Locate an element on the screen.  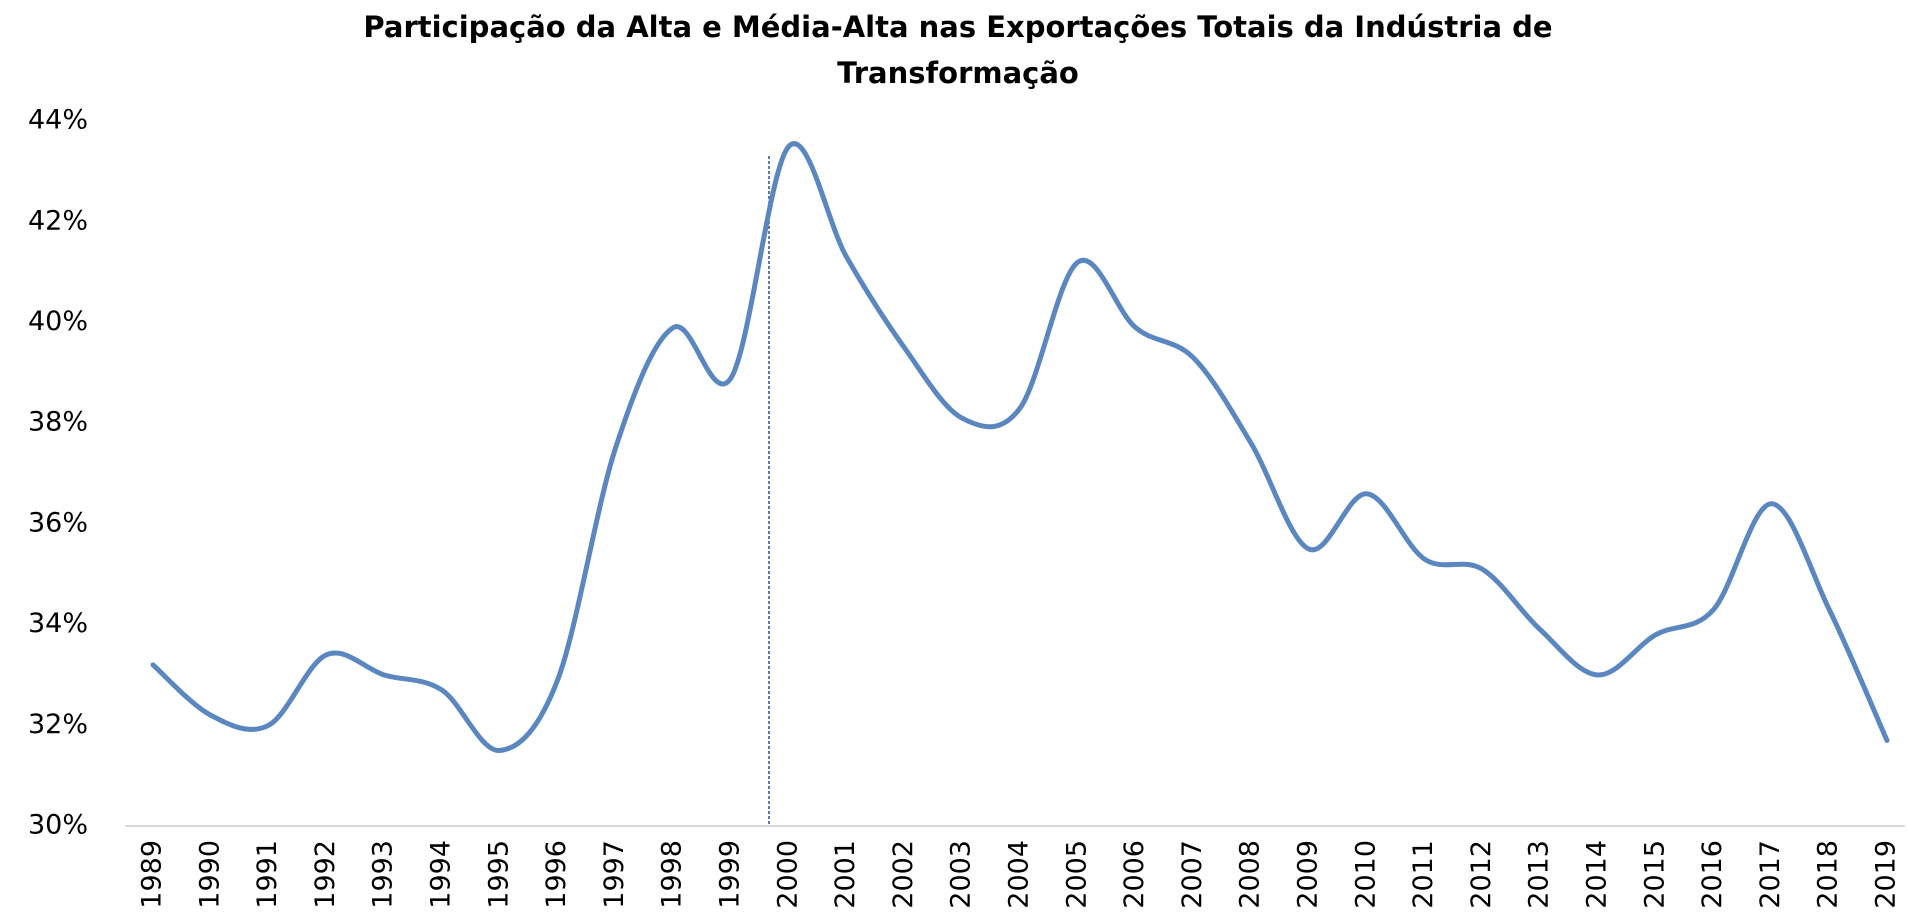
x-tick-label: 2009 is located at coordinates (1308, 874).